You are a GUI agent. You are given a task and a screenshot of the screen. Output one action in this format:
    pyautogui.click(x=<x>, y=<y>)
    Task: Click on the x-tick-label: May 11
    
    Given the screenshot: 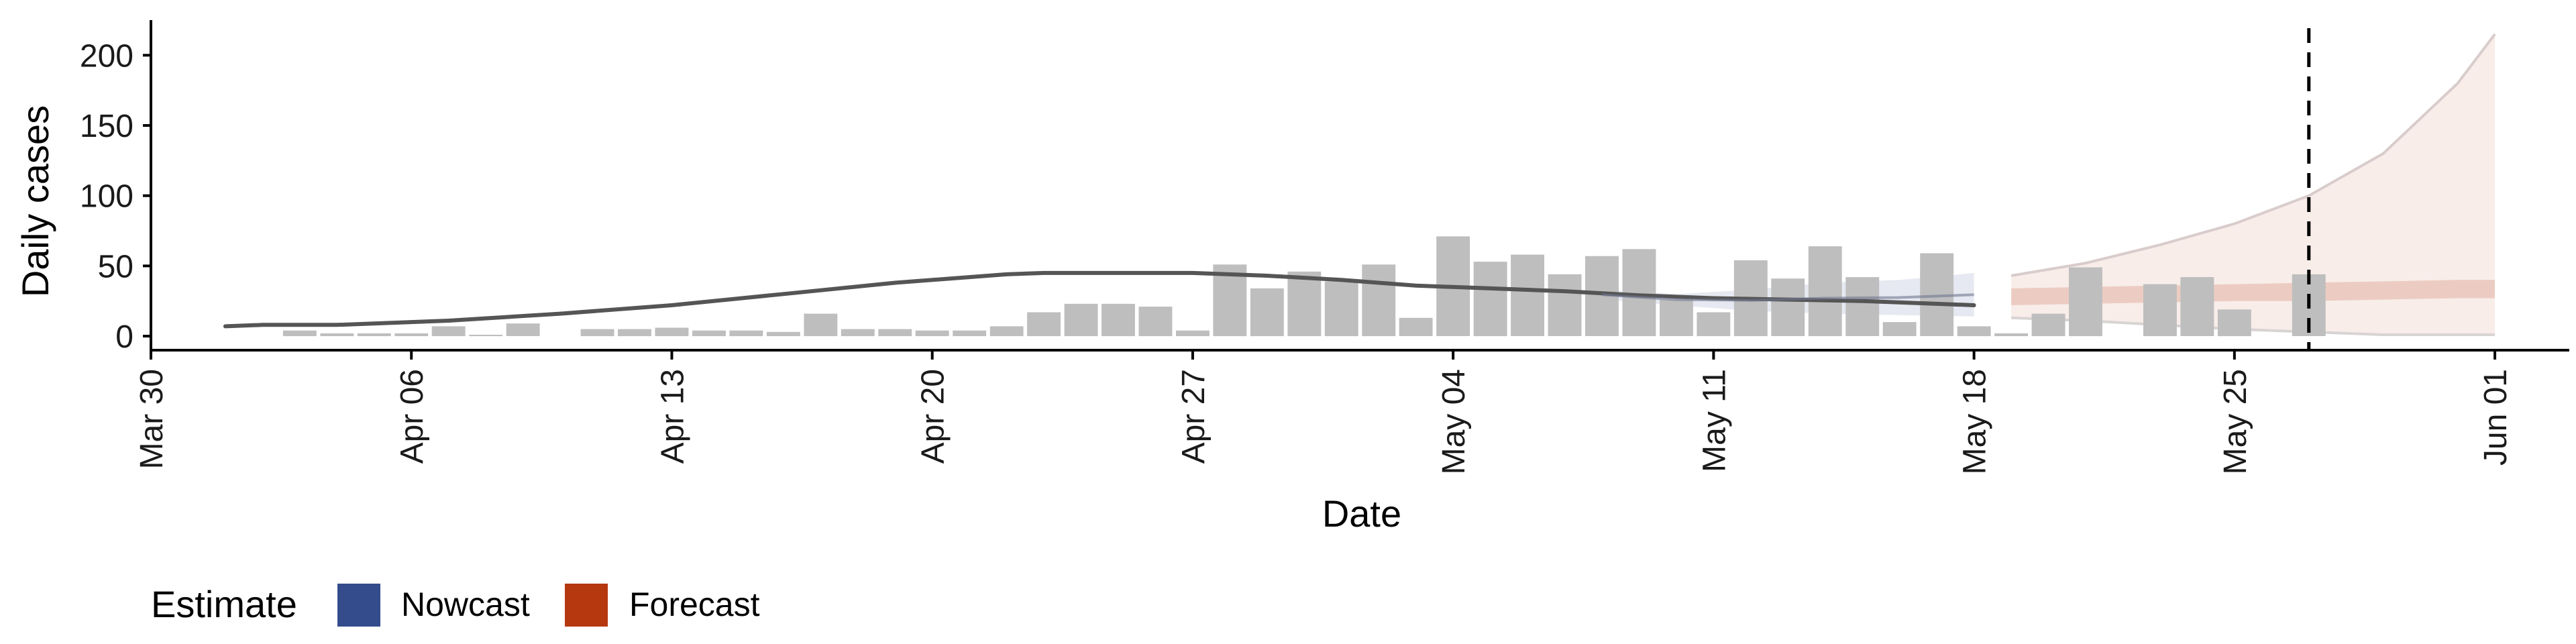 What is the action you would take?
    pyautogui.click(x=1714, y=420)
    